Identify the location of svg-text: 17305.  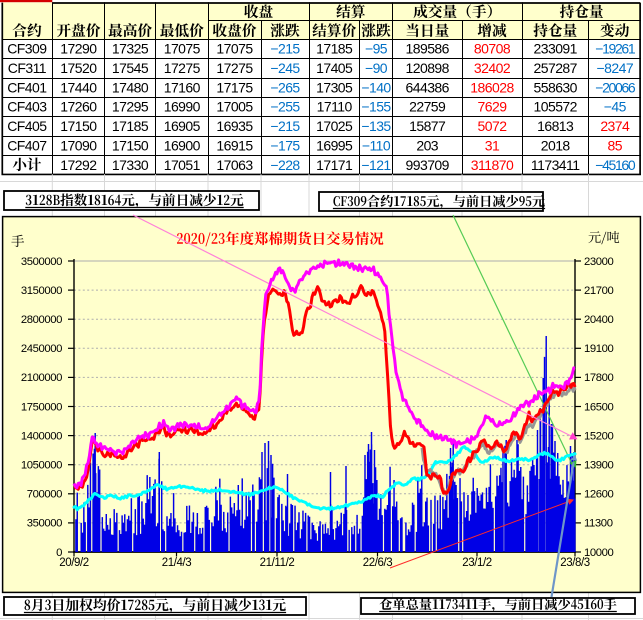
(334, 88).